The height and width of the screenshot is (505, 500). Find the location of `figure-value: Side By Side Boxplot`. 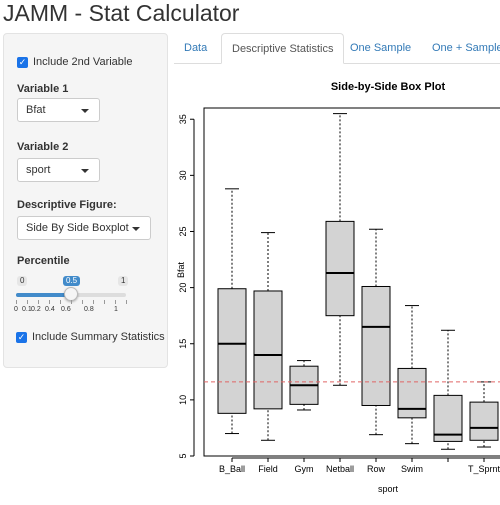

figure-value: Side By Side Boxplot is located at coordinates (77, 228).